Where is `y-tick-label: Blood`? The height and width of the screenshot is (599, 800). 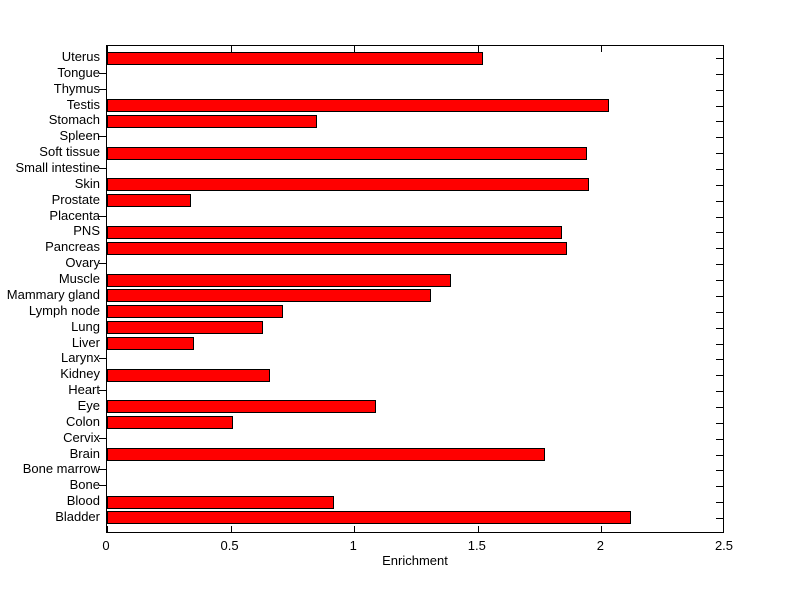 y-tick-label: Blood is located at coordinates (83, 501).